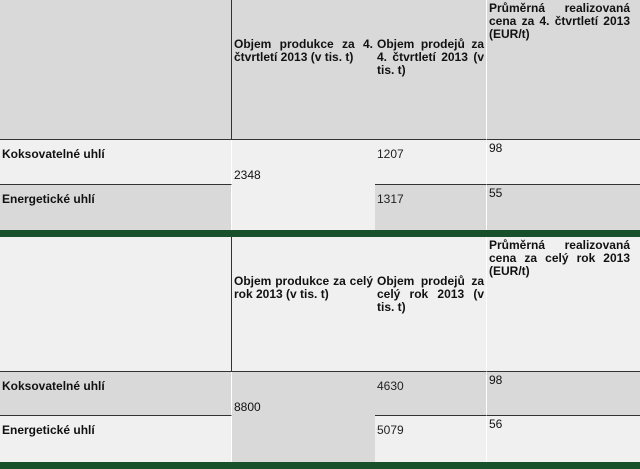  I want to click on price-value: 55, so click(563, 207).